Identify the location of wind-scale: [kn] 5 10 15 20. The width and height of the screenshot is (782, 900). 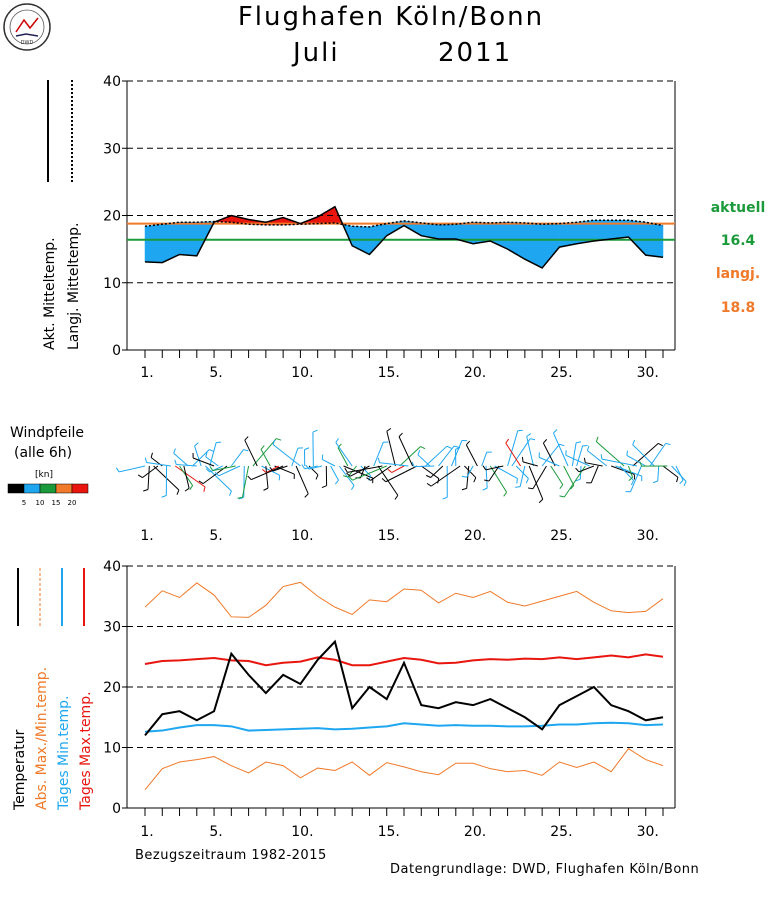
(48, 488).